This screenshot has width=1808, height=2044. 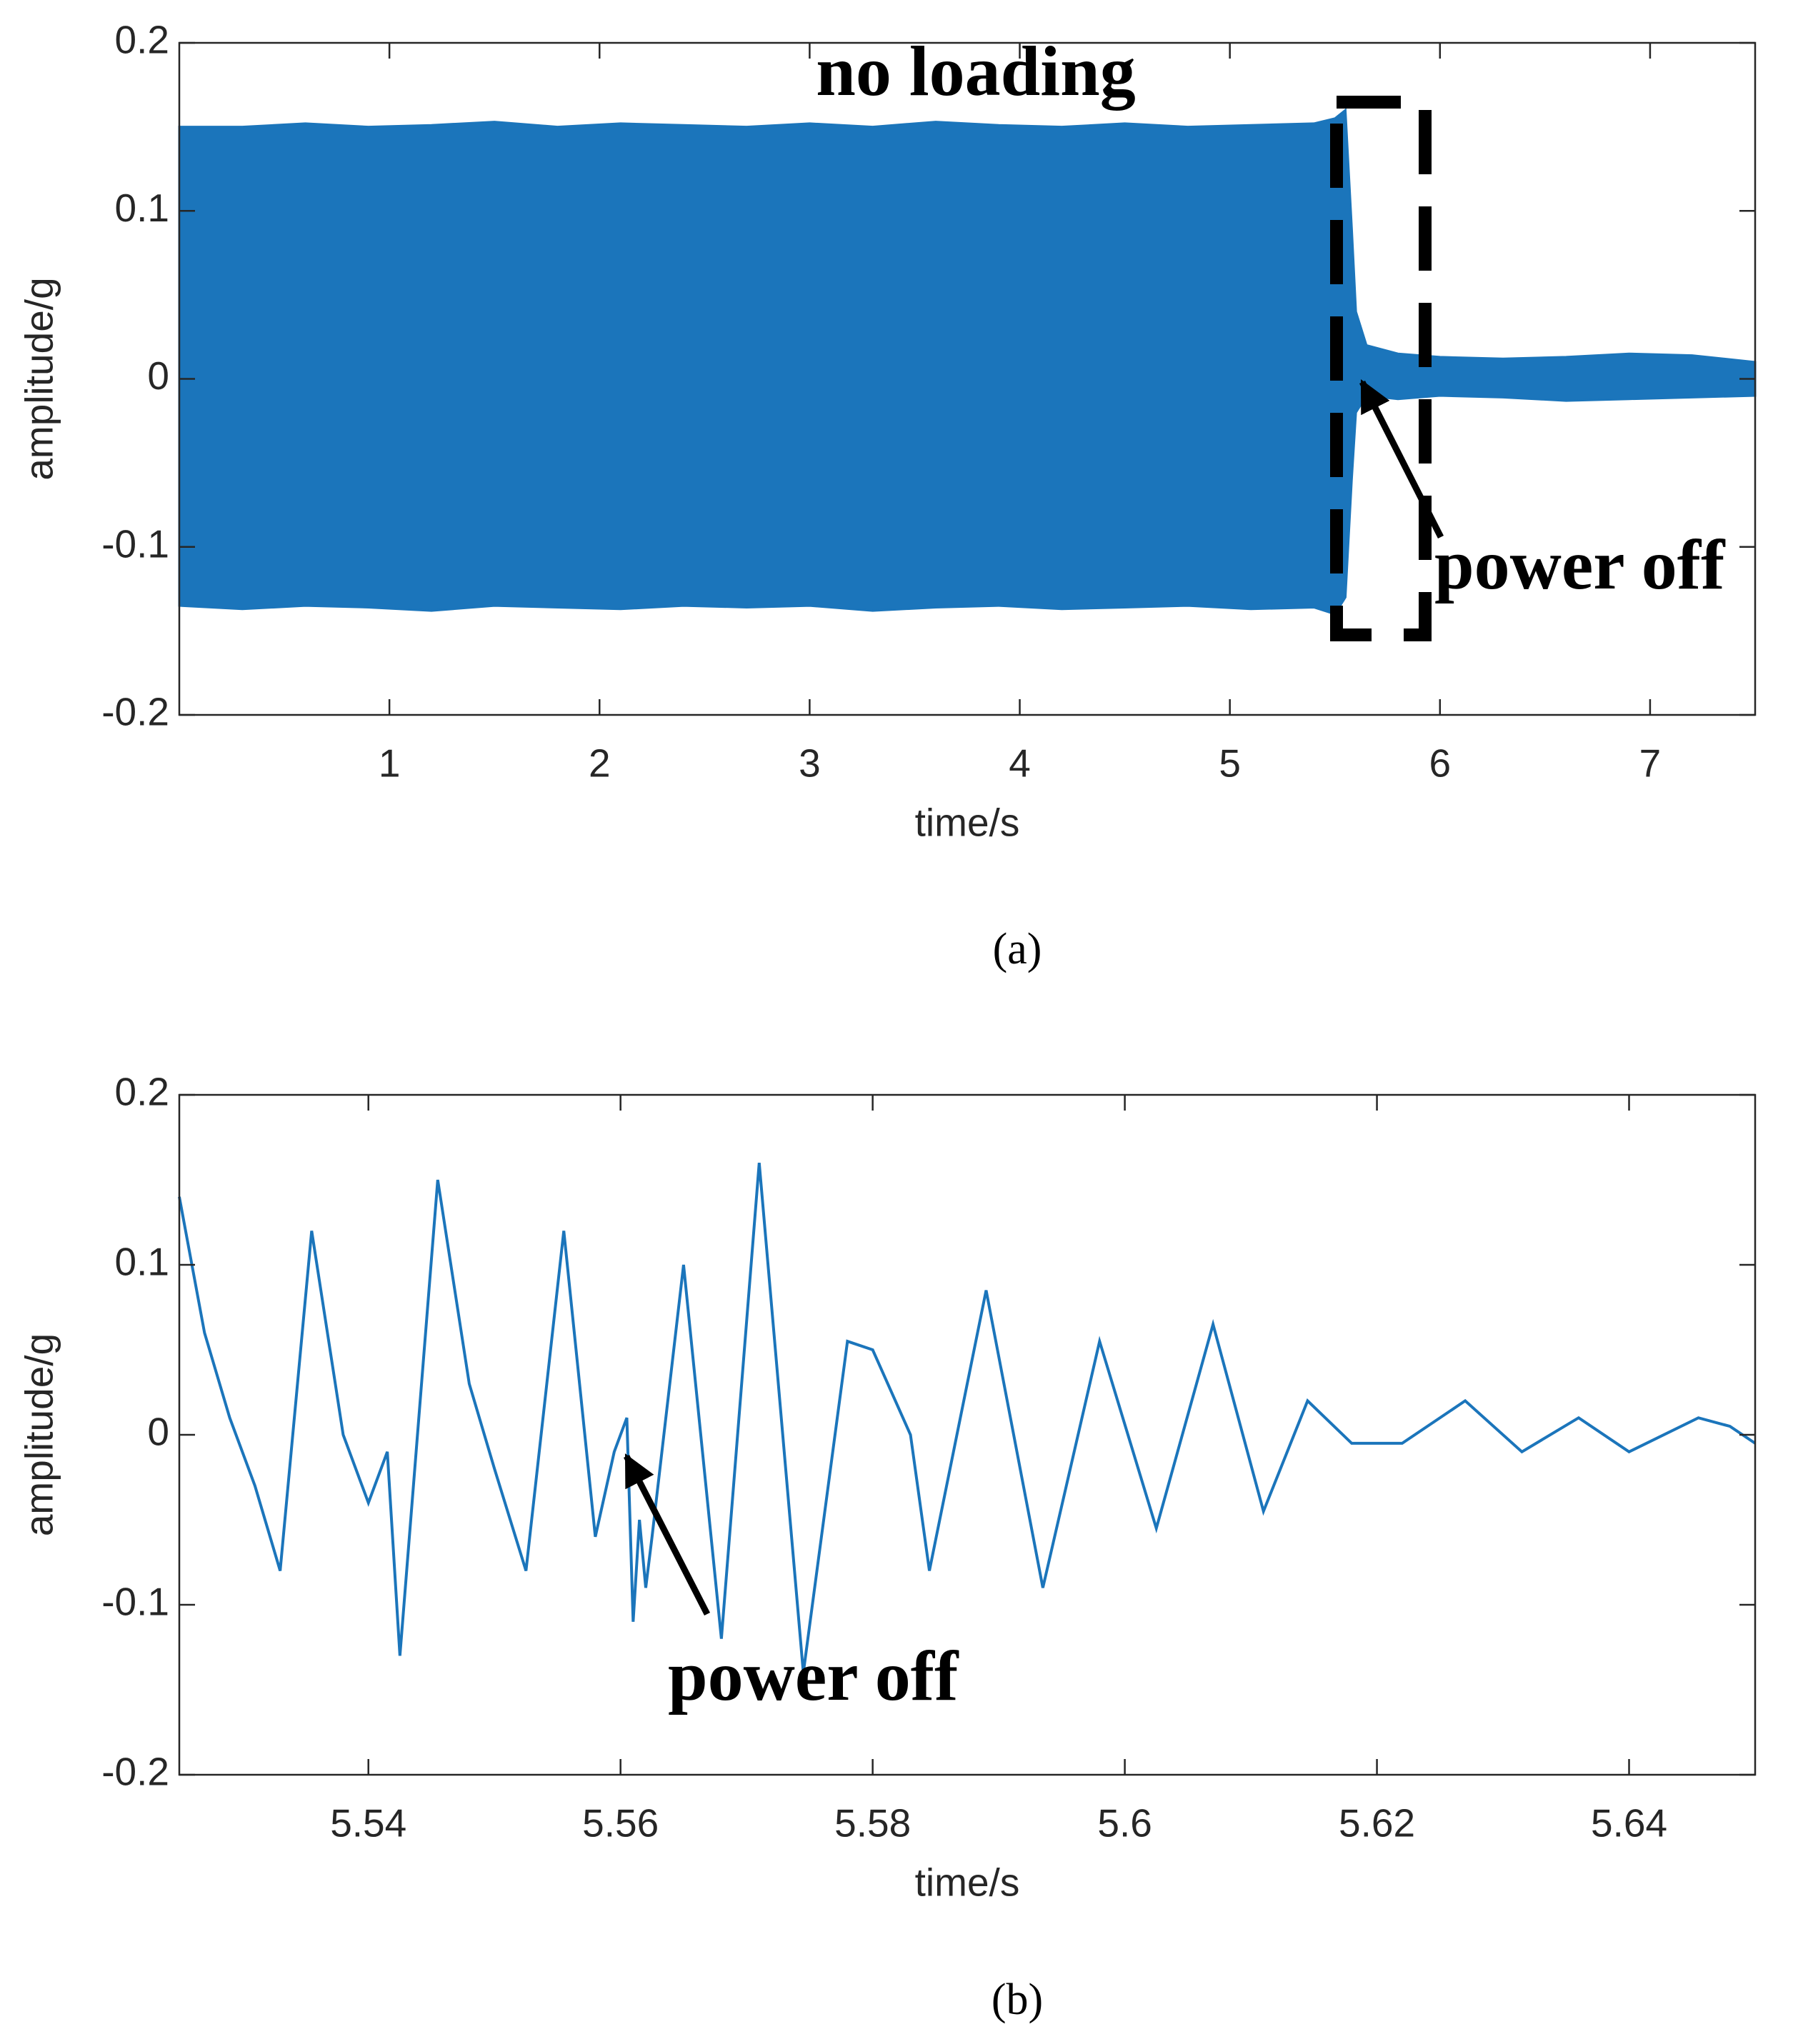 I want to click on caption: (b), so click(x=1017, y=1999).